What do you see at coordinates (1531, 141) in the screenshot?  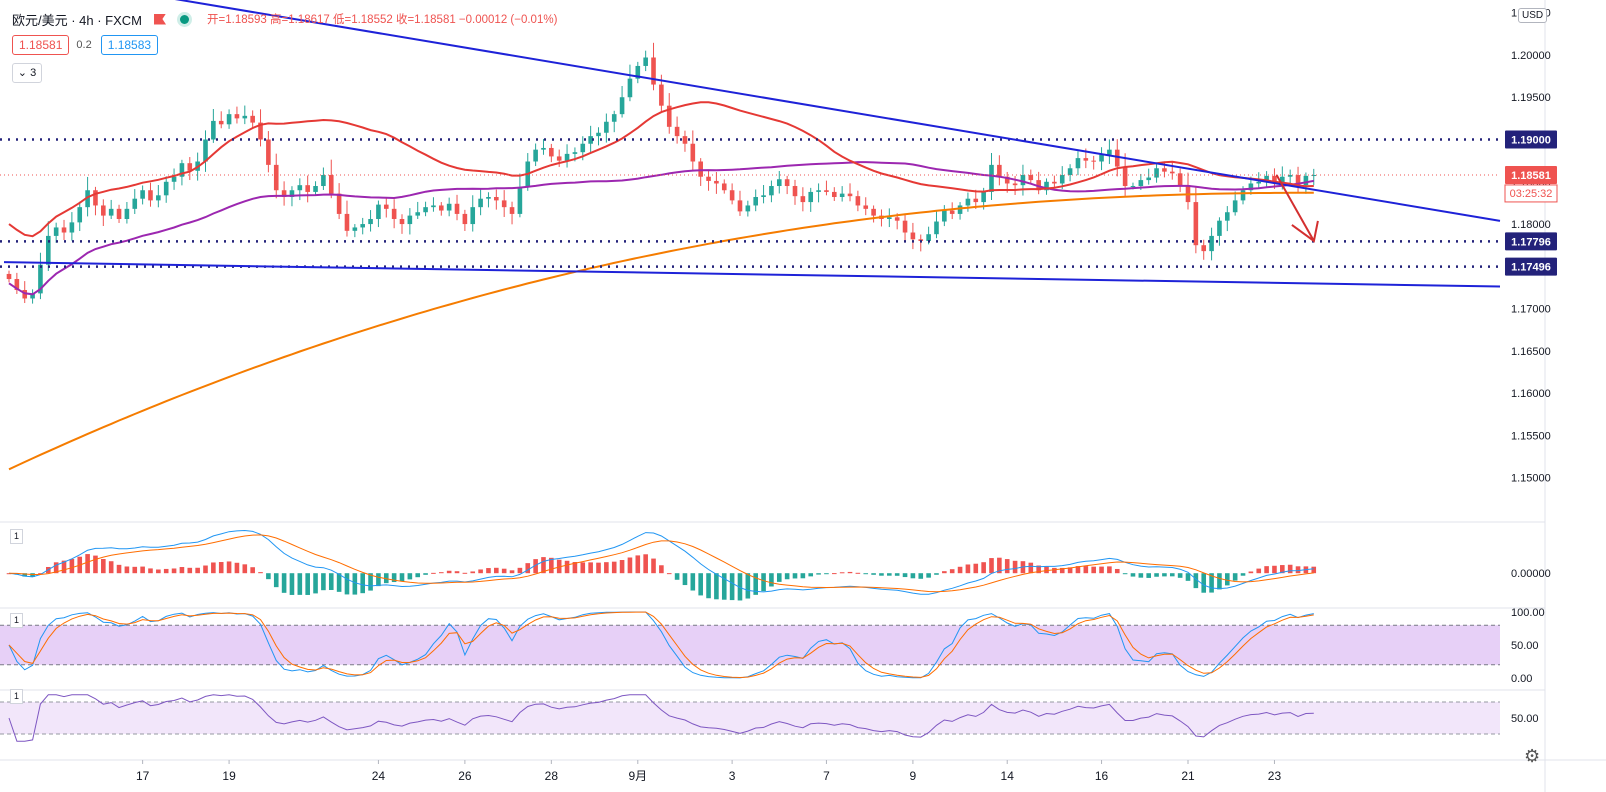 I see `level-tag-1: 1.19000` at bounding box center [1531, 141].